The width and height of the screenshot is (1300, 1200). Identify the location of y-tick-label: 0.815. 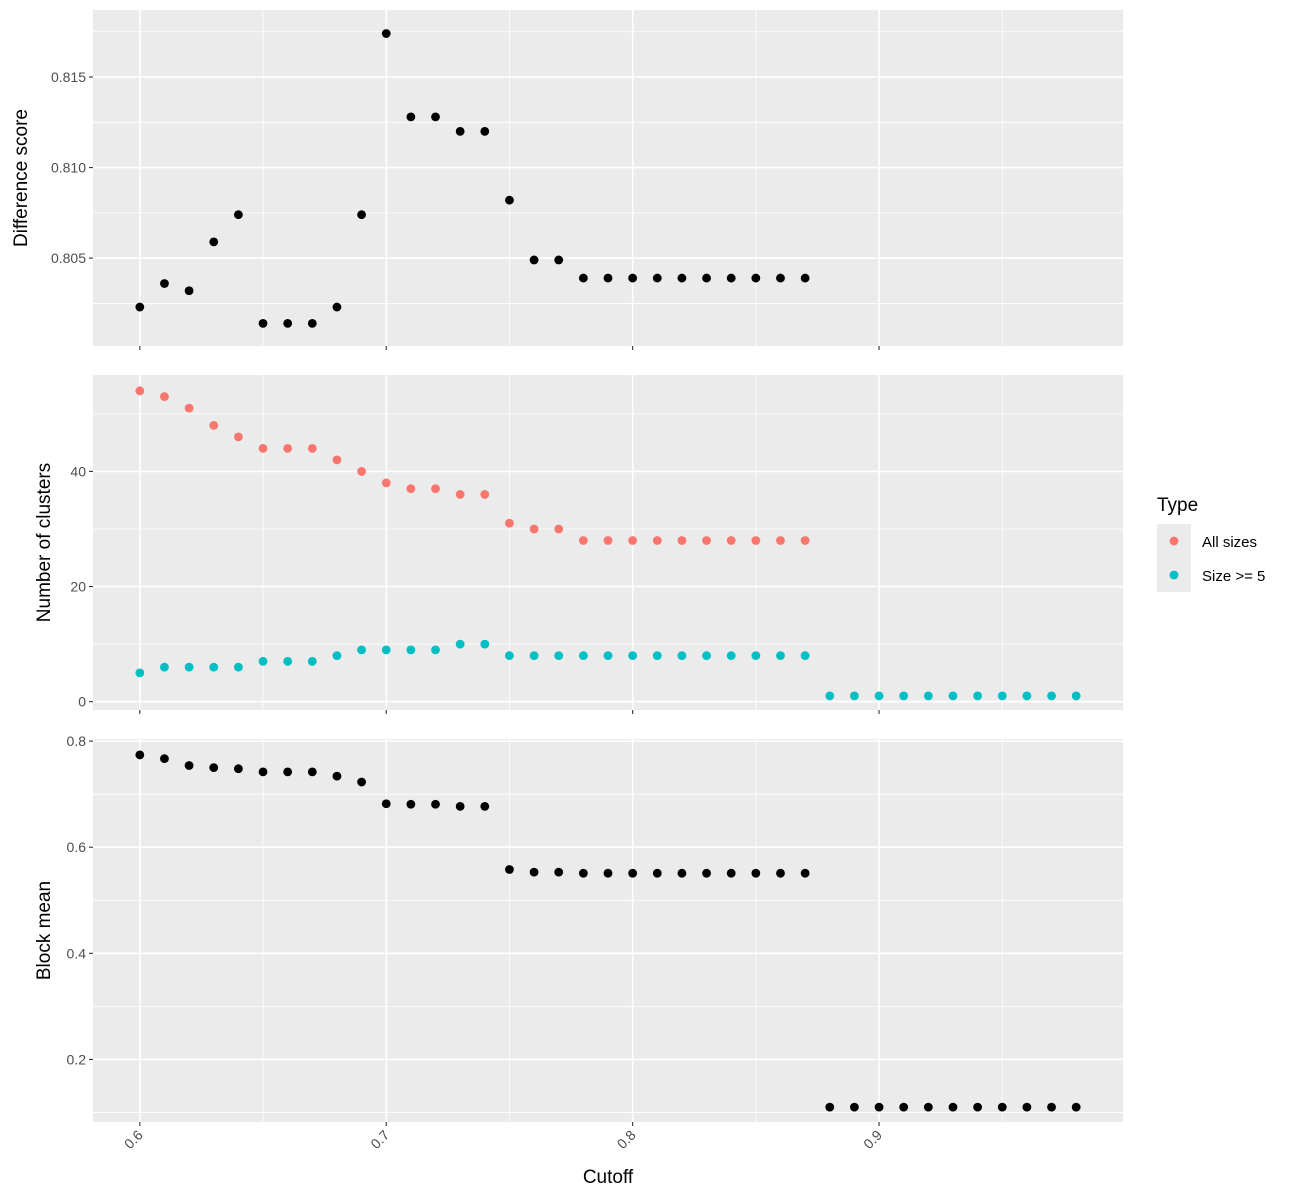
(68, 77).